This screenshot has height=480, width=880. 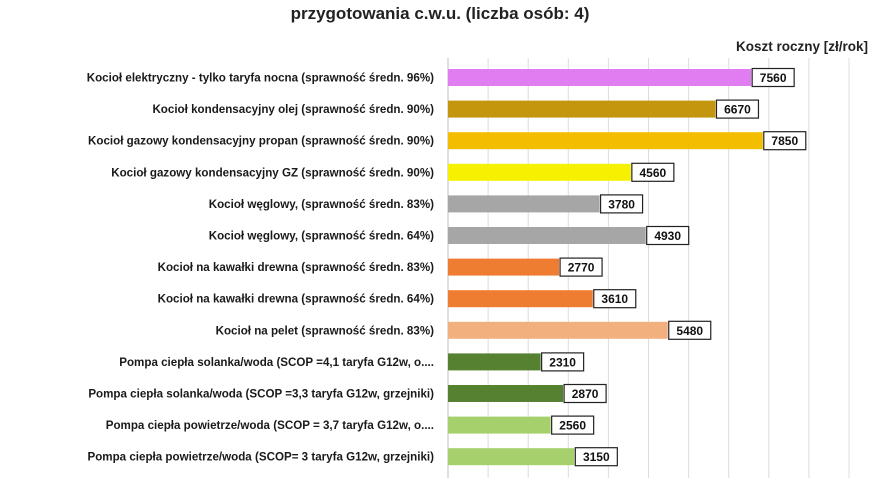 I want to click on value-label: 3780, so click(x=621, y=204).